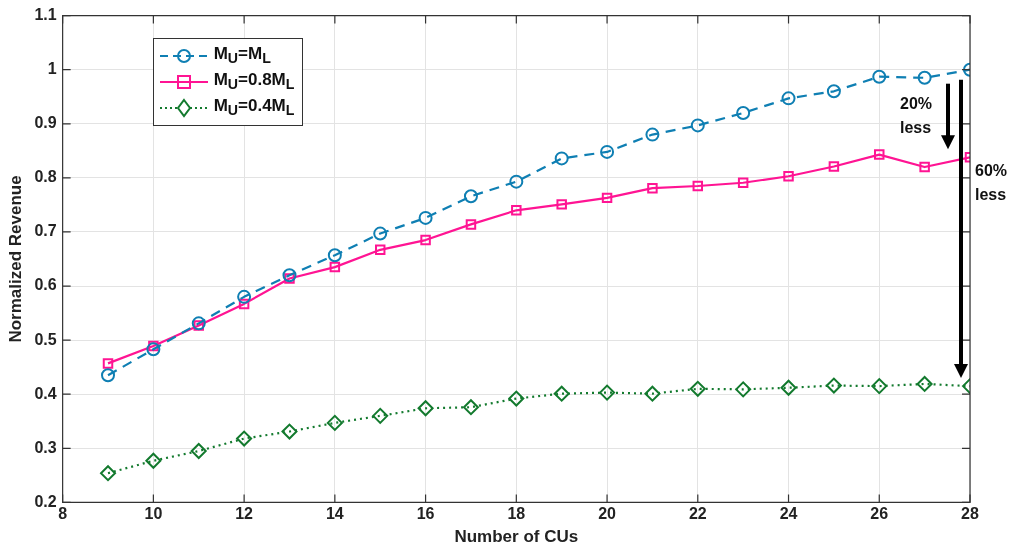  What do you see at coordinates (879, 514) in the screenshot?
I see `x-tick-label: 26` at bounding box center [879, 514].